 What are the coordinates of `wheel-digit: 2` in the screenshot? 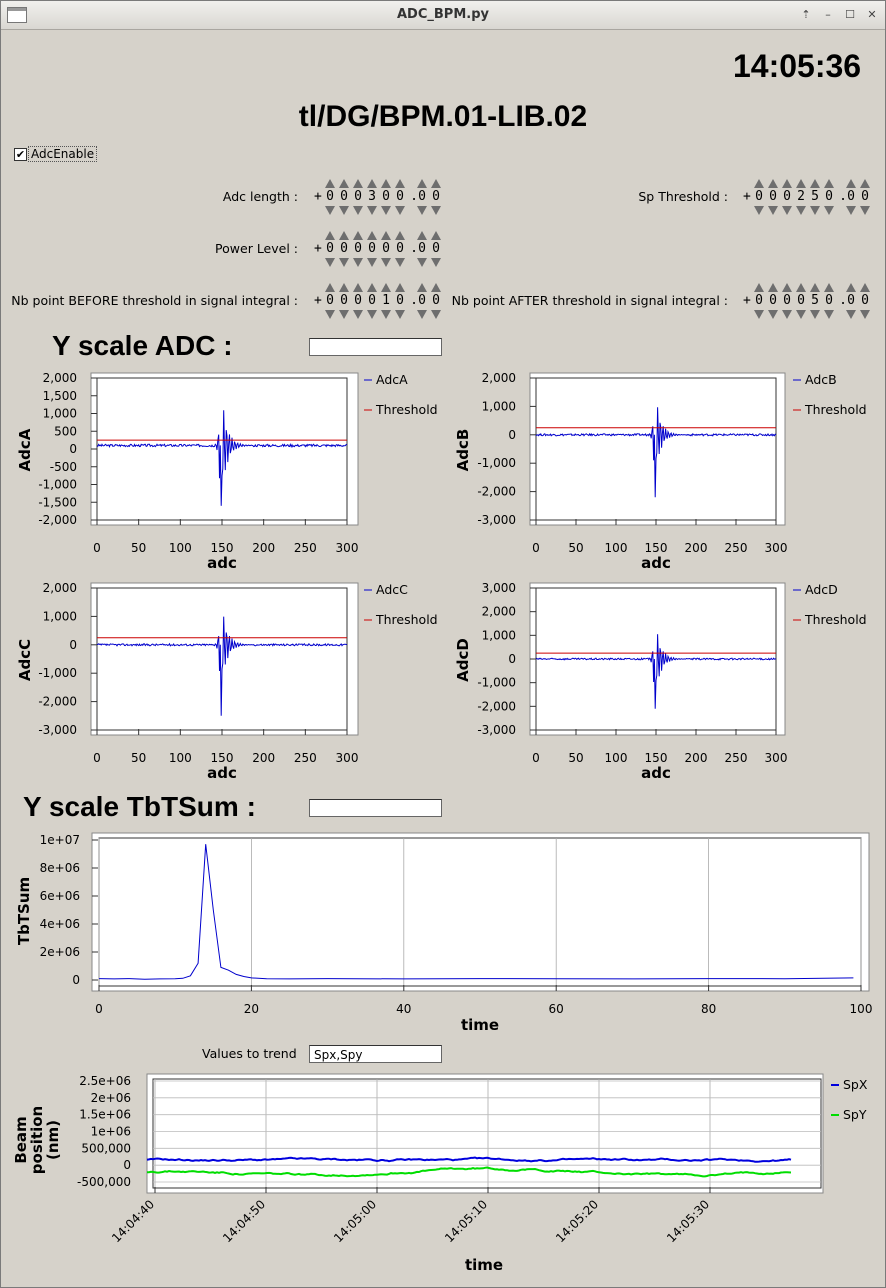 It's located at (801, 197).